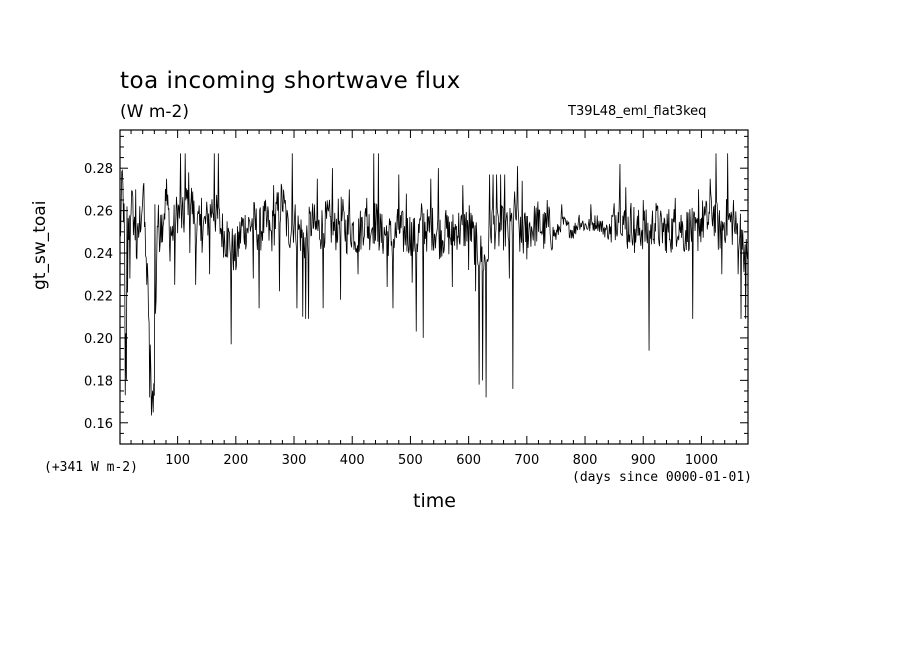 This screenshot has width=904, height=654. What do you see at coordinates (98, 296) in the screenshot?
I see `y-tick-label: 0.22` at bounding box center [98, 296].